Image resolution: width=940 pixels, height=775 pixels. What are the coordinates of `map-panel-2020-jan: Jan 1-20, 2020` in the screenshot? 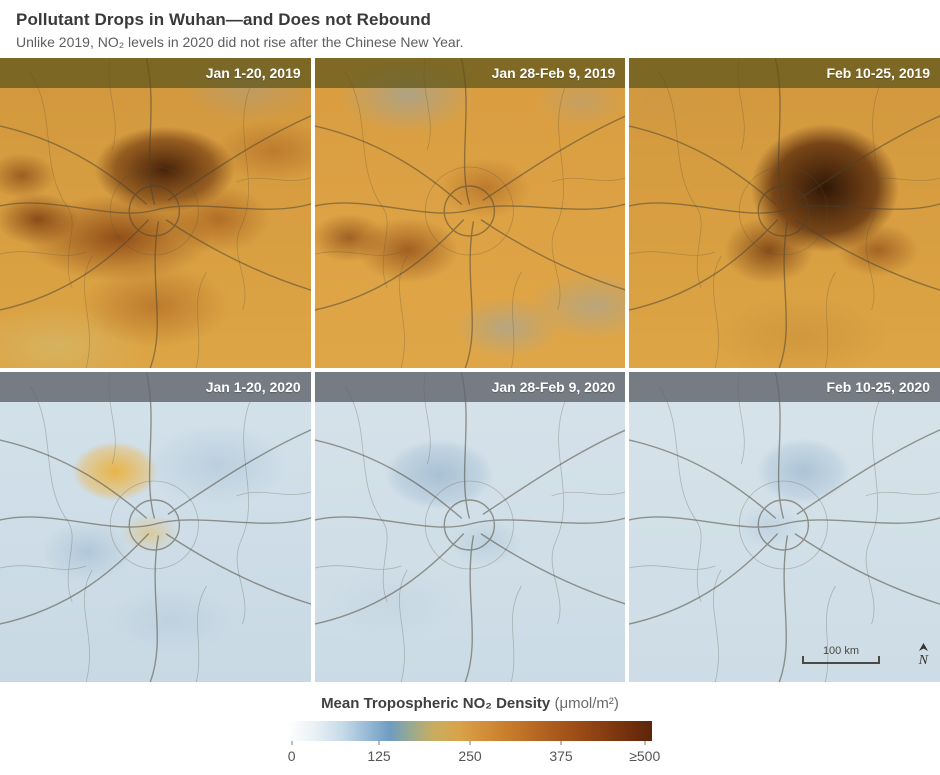 It's located at (155, 527).